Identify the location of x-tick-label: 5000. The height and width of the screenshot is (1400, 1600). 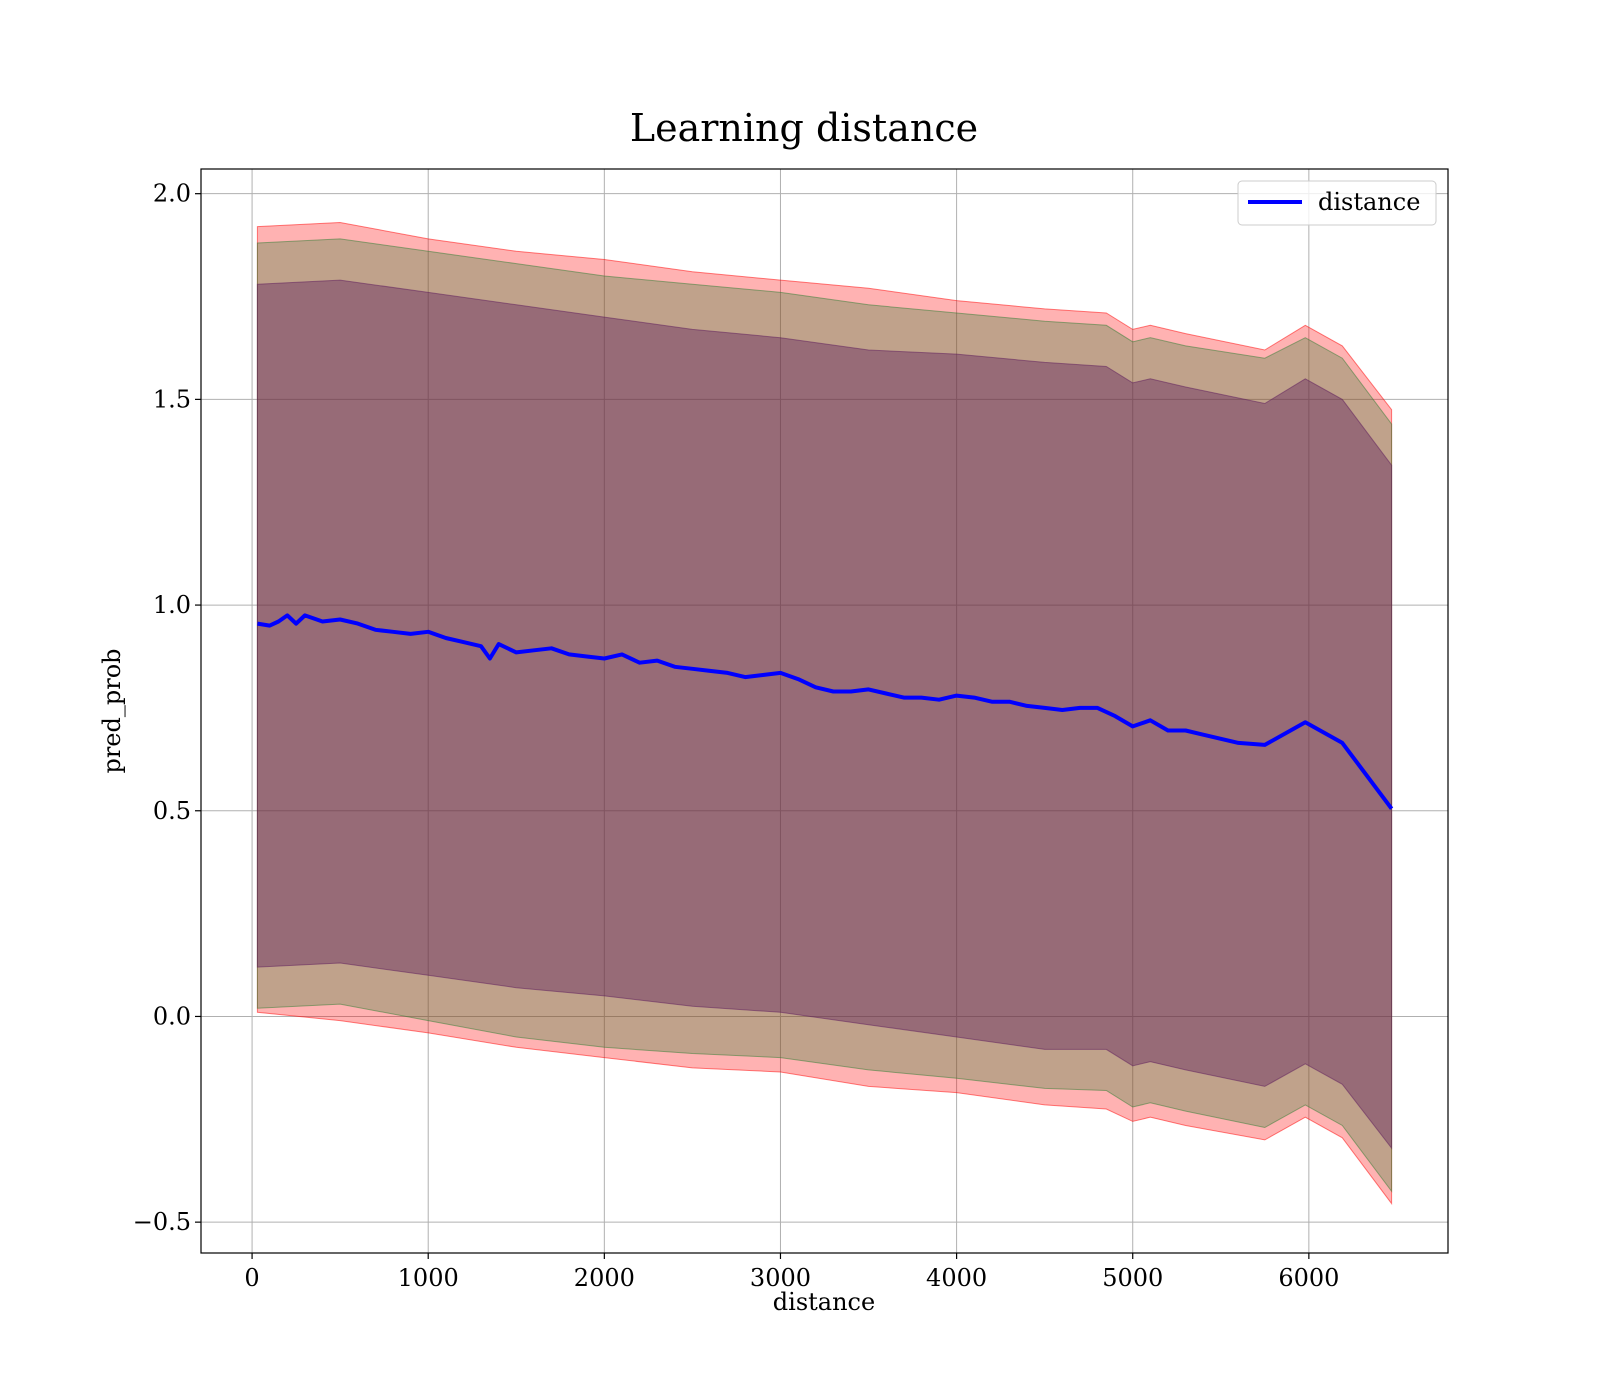
(1132, 1278).